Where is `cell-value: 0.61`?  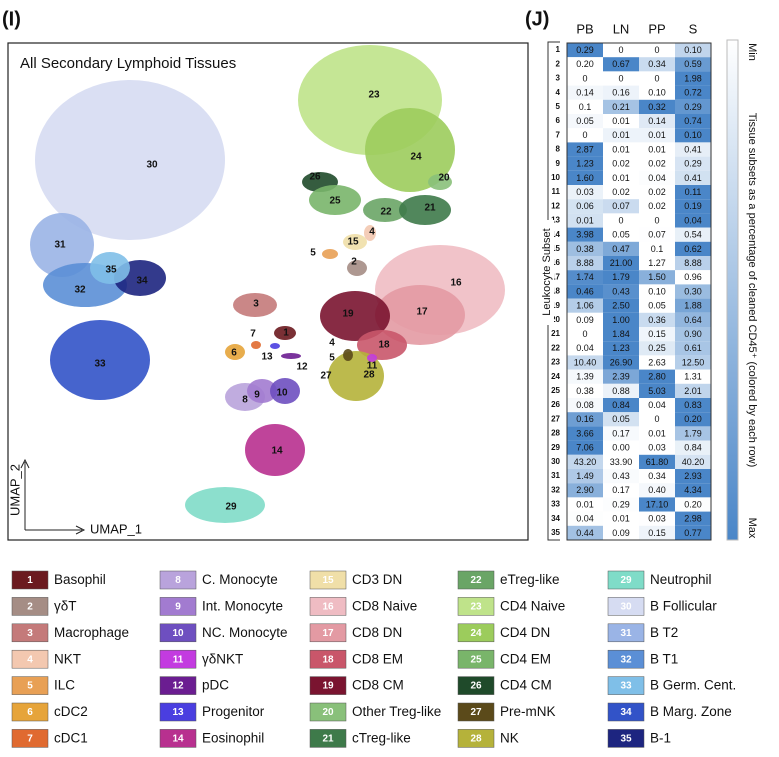
cell-value: 0.61 is located at coordinates (693, 348).